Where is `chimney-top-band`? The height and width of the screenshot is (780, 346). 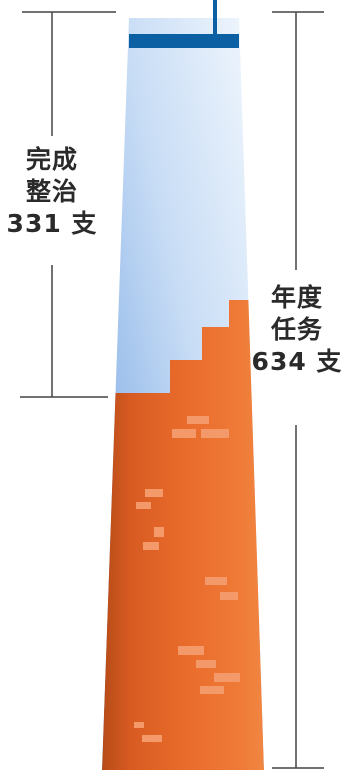 chimney-top-band is located at coordinates (184, 41).